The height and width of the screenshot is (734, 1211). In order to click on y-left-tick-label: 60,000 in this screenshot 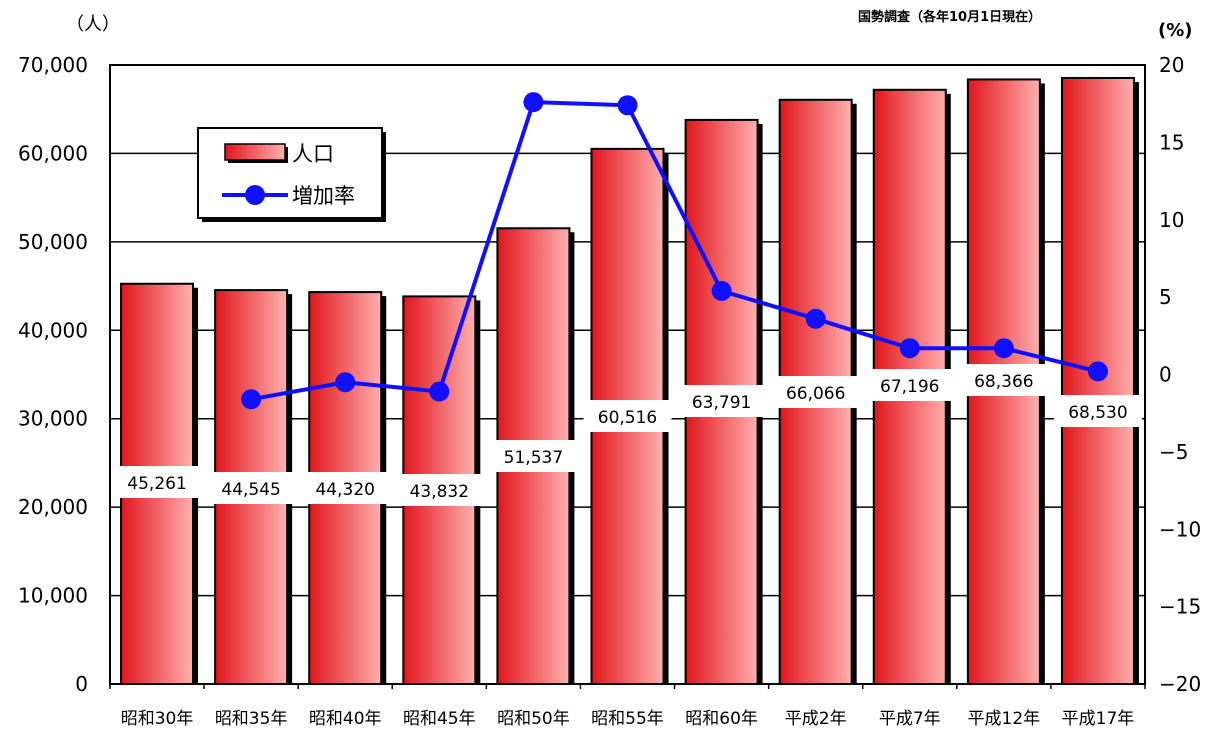, I will do `click(53, 153)`.